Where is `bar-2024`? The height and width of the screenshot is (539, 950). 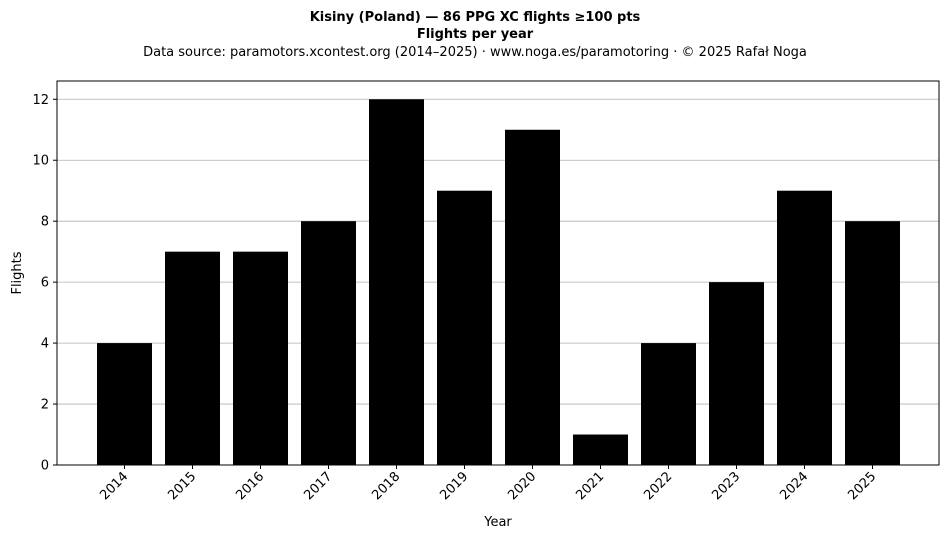 bar-2024 is located at coordinates (804, 327).